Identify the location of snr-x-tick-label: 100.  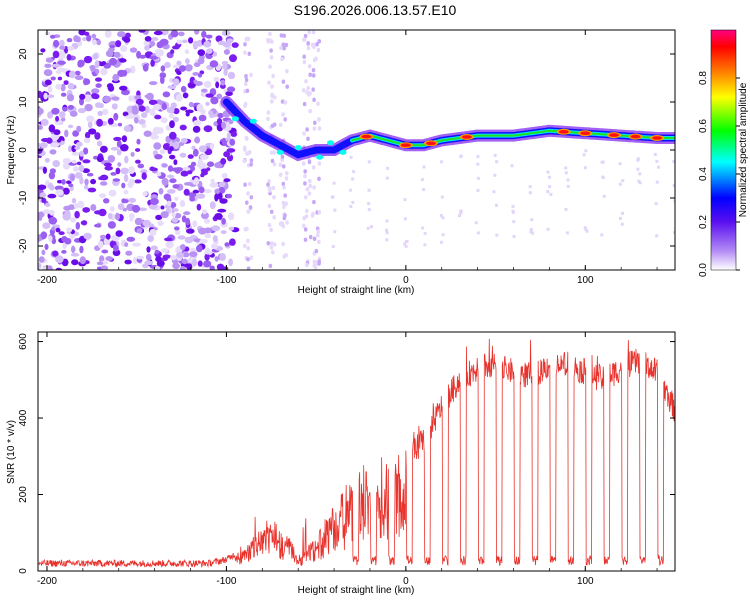
(585, 581).